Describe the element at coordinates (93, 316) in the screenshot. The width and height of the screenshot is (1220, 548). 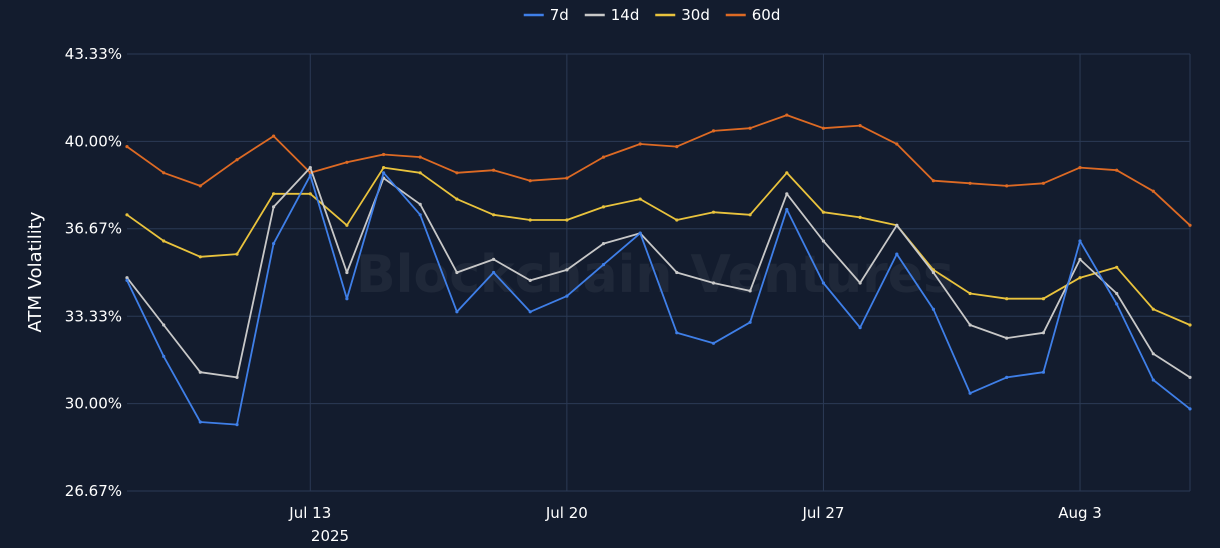
I see `y-tick-label: 33.33%` at that location.